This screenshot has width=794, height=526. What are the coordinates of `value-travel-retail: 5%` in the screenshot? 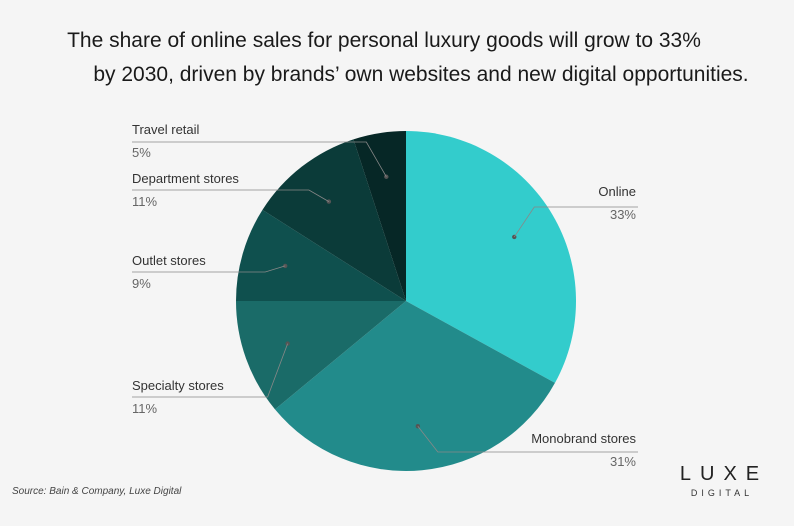 It's located at (141, 152).